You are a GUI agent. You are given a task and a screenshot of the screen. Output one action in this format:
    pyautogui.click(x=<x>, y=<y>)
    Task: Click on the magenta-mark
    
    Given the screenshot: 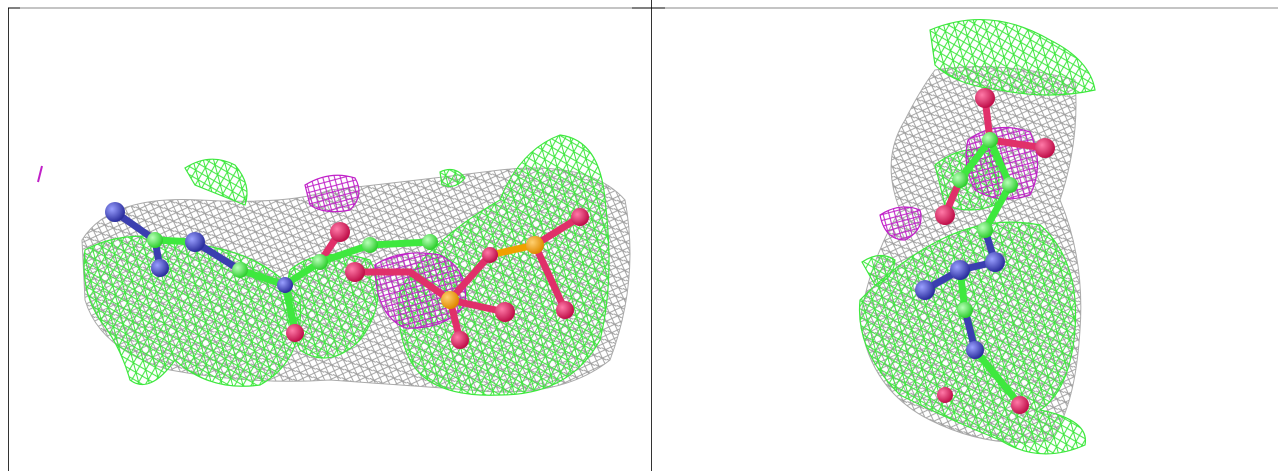 What is the action you would take?
    pyautogui.click(x=40, y=174)
    